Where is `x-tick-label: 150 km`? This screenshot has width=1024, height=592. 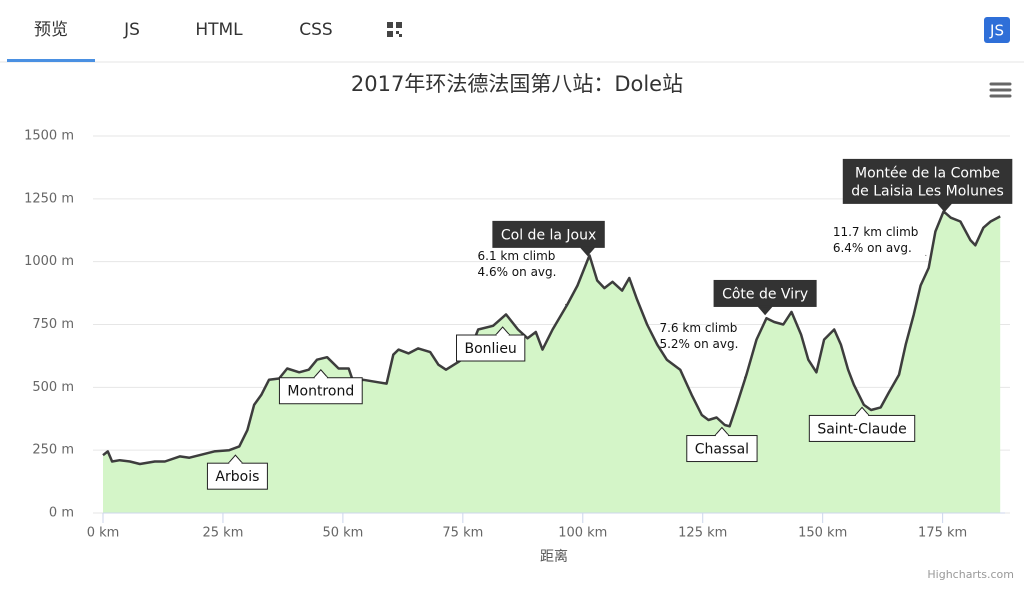
x-tick-label: 150 km is located at coordinates (822, 533).